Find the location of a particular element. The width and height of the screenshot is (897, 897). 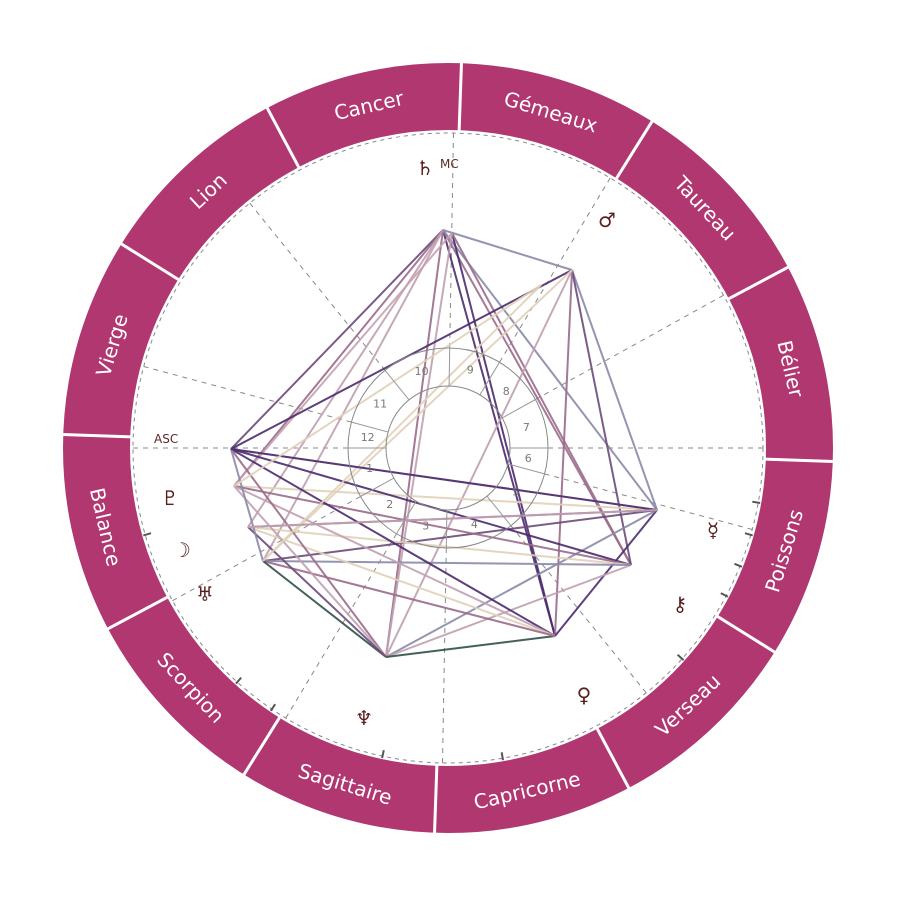

house-number: 10 is located at coordinates (422, 371).